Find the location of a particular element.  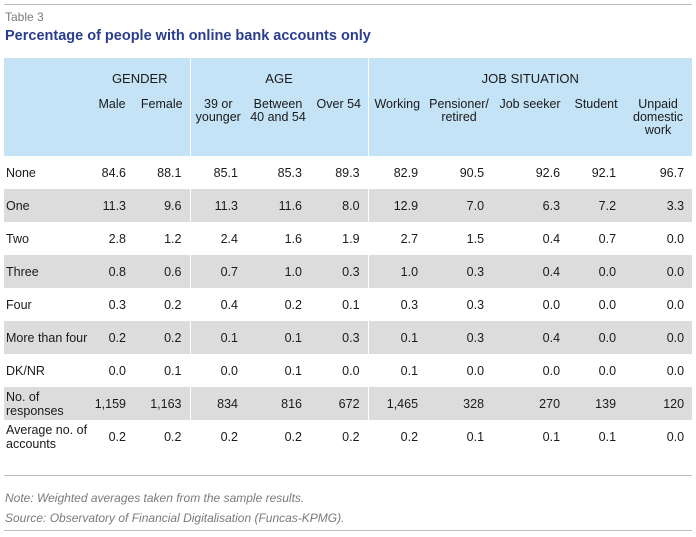

row-label: More than four is located at coordinates (47, 337).